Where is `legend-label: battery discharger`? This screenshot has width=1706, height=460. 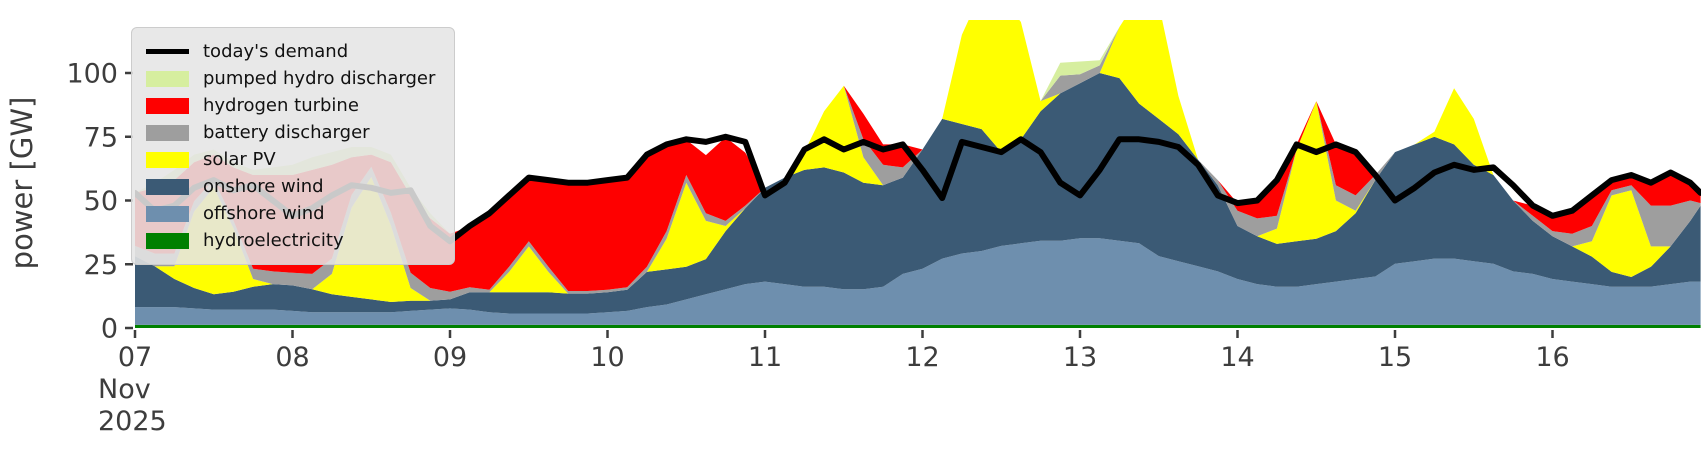 legend-label: battery discharger is located at coordinates (286, 132).